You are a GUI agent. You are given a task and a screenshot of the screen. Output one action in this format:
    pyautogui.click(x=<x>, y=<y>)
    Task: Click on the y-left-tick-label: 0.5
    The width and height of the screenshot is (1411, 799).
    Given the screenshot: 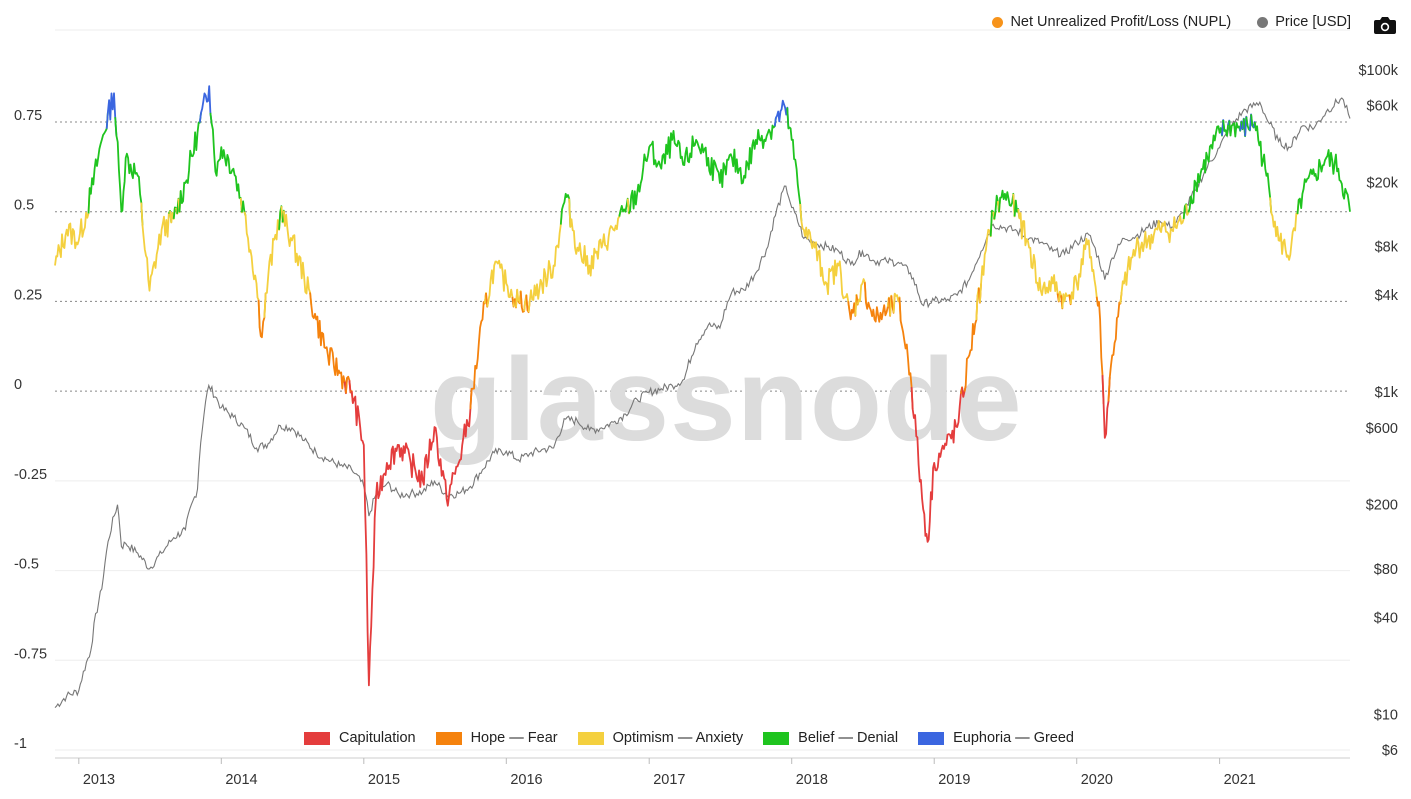 What is the action you would take?
    pyautogui.click(x=24, y=206)
    